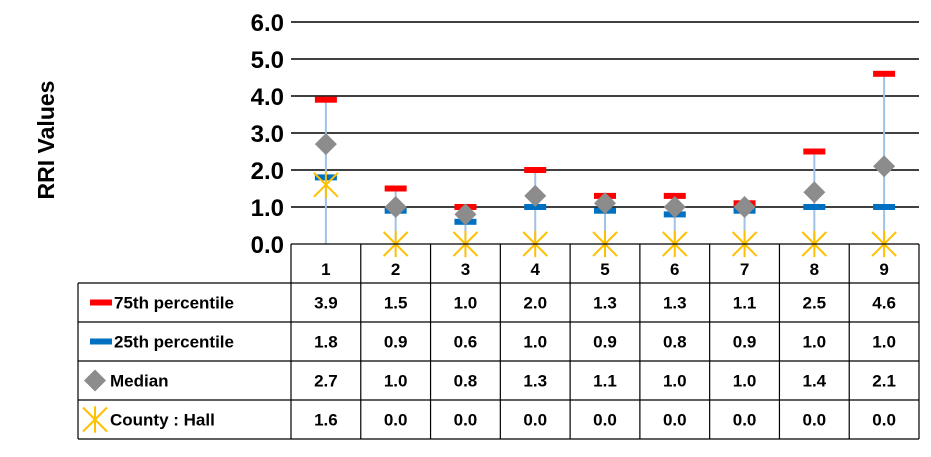 The image size is (931, 457). I want to click on data-label: 0.6, so click(466, 342).